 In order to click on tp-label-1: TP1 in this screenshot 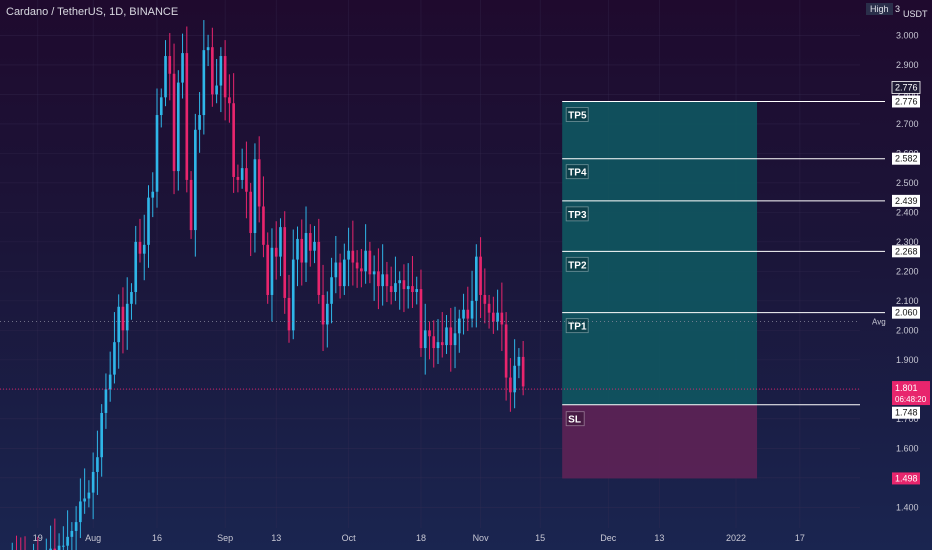, I will do `click(577, 327)`.